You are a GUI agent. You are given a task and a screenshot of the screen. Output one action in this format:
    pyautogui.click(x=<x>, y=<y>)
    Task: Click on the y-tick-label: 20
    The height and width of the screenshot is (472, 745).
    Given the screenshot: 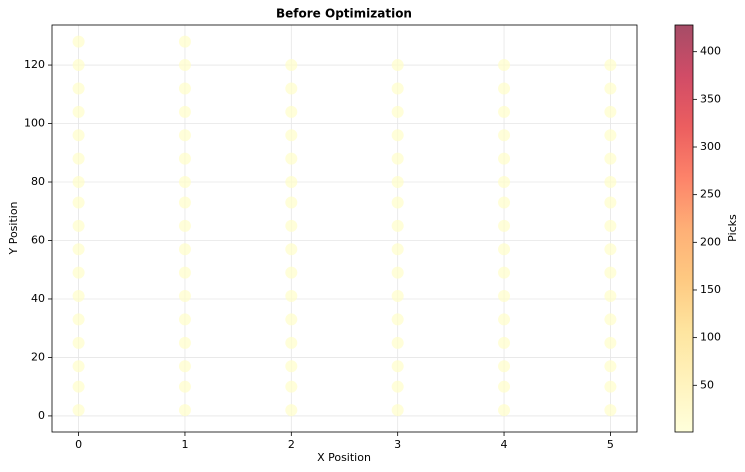 What is the action you would take?
    pyautogui.click(x=38, y=356)
    